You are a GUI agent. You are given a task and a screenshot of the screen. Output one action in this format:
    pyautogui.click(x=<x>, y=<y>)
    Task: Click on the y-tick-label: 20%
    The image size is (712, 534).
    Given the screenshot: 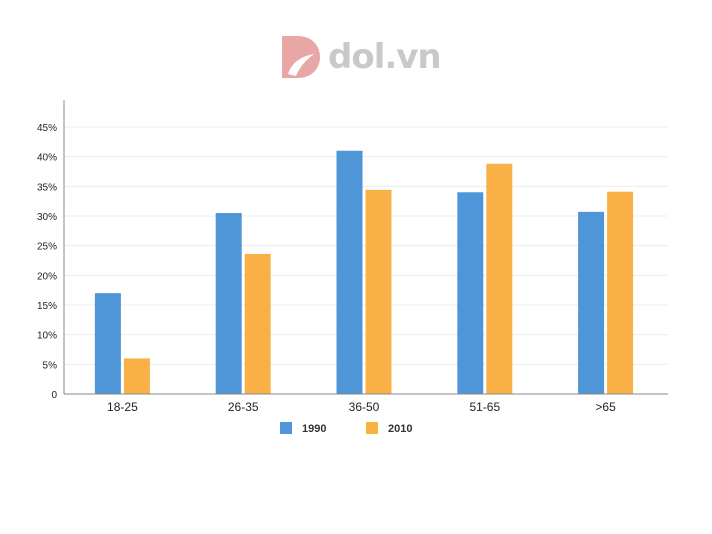 What is the action you would take?
    pyautogui.click(x=47, y=276)
    